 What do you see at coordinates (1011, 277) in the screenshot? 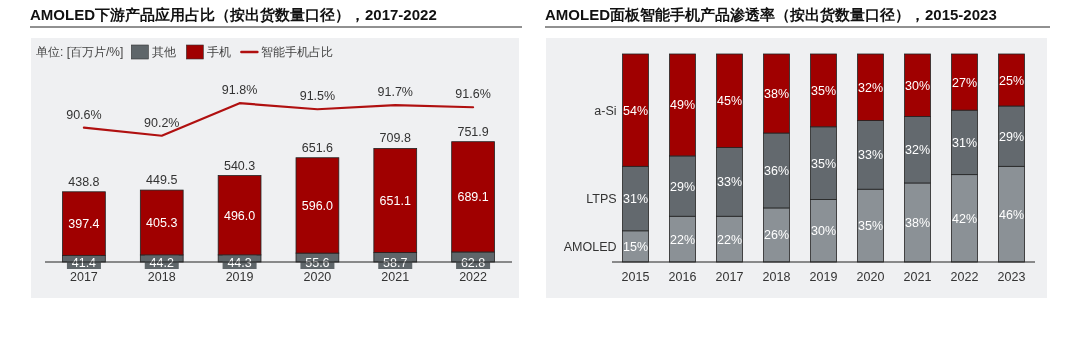
I see `x-tick-label: 2023` at bounding box center [1011, 277].